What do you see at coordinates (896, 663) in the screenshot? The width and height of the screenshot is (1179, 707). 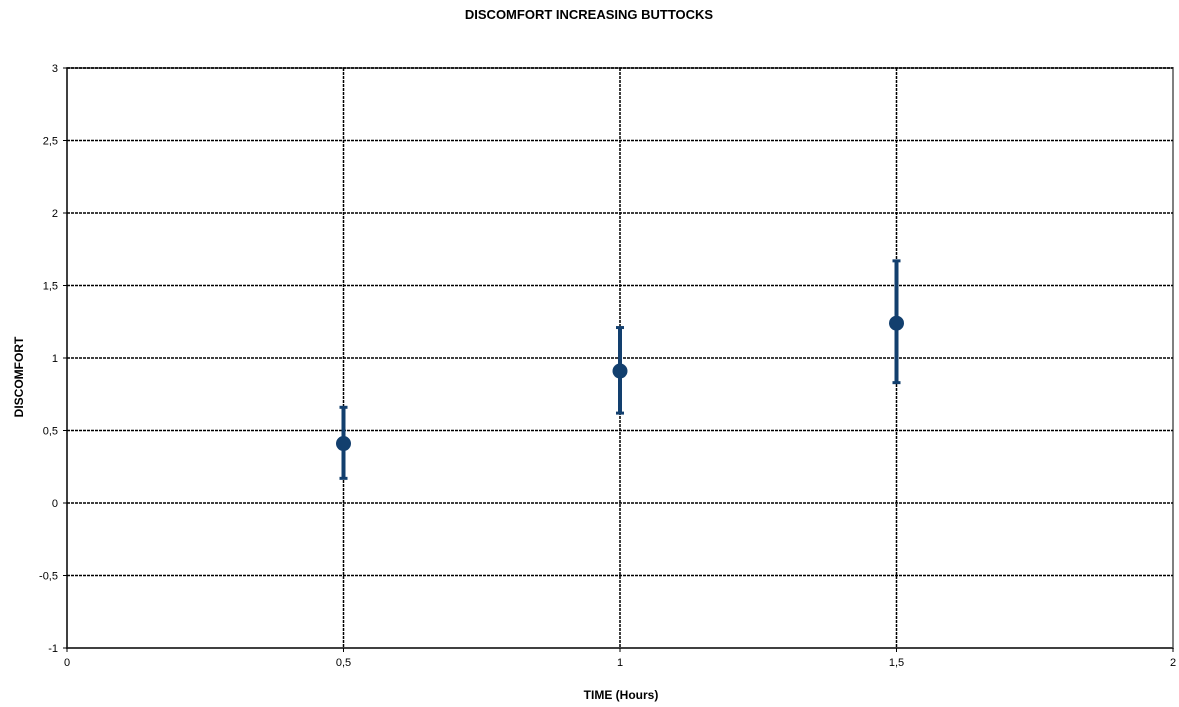 I see `x-tick-label: 1,5` at bounding box center [896, 663].